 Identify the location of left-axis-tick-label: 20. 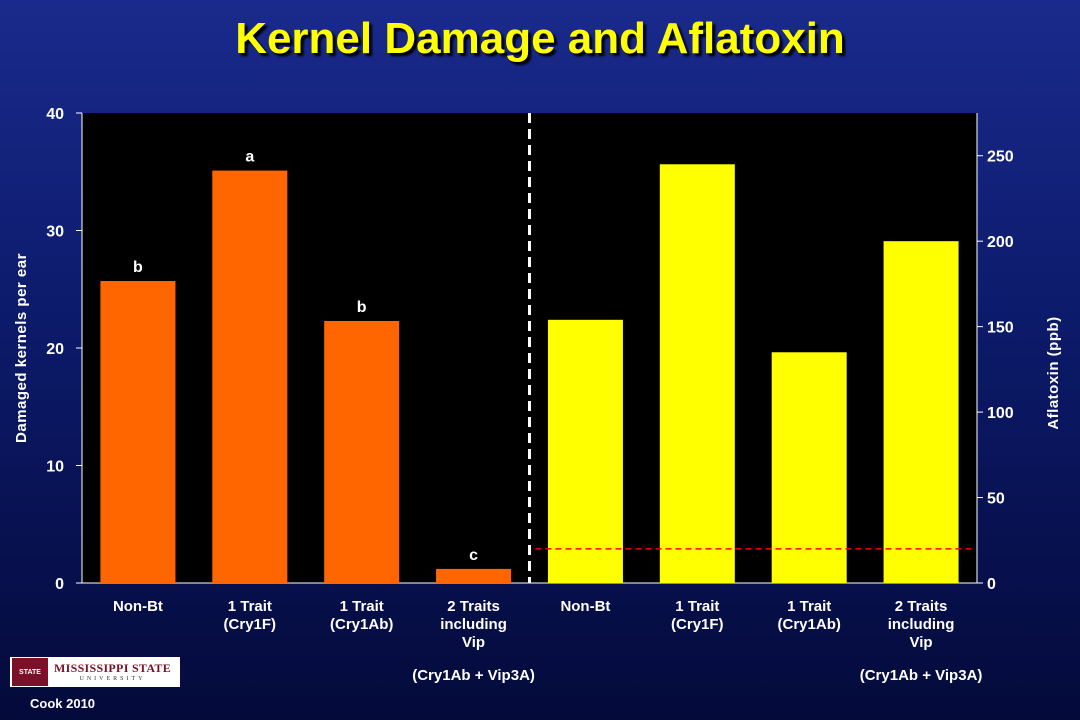
(55, 349).